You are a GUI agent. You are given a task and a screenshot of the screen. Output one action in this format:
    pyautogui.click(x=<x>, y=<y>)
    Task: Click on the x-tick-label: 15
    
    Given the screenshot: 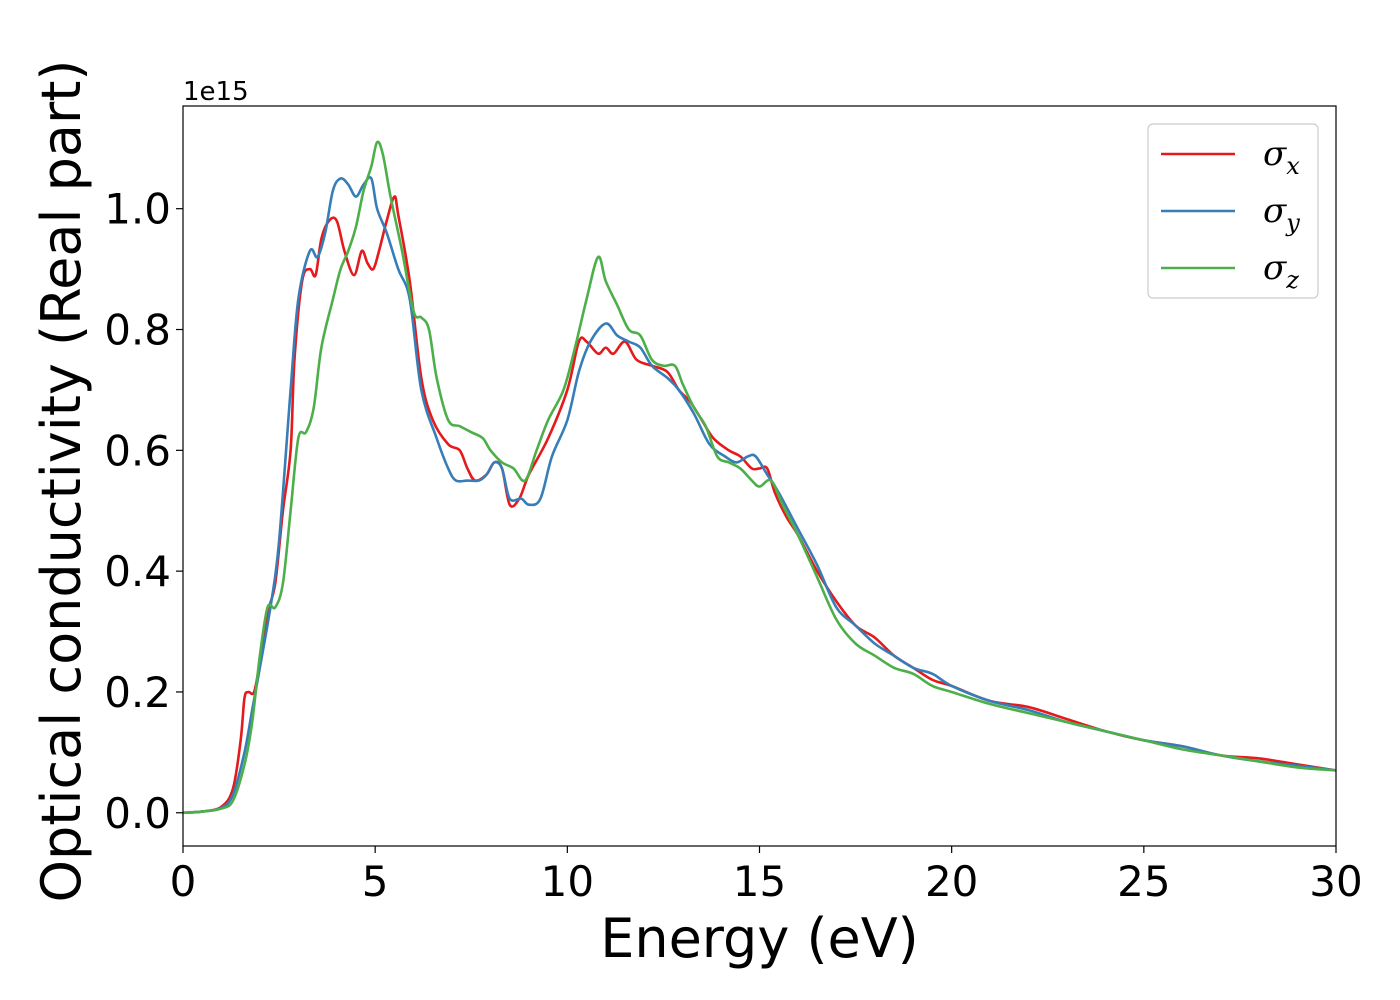 What is the action you would take?
    pyautogui.click(x=759, y=881)
    